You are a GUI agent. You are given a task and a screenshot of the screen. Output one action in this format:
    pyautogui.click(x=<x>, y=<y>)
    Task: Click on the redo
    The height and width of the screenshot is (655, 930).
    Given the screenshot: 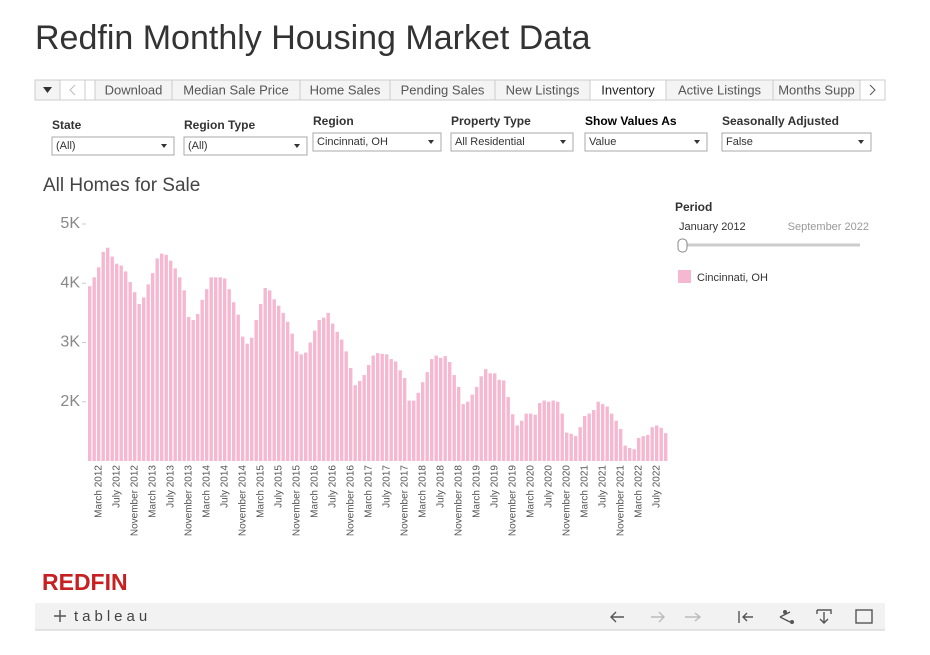 What is the action you would take?
    pyautogui.click(x=658, y=617)
    